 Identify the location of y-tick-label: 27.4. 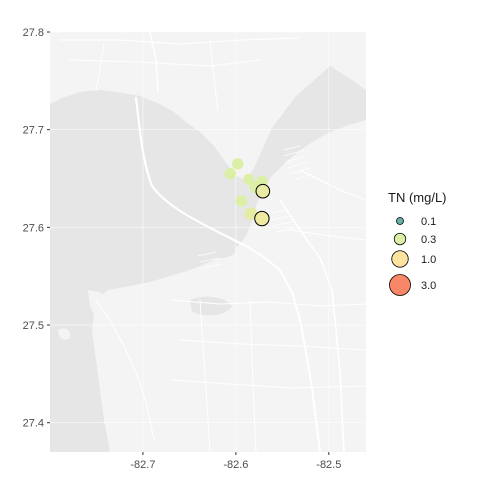
(33, 424).